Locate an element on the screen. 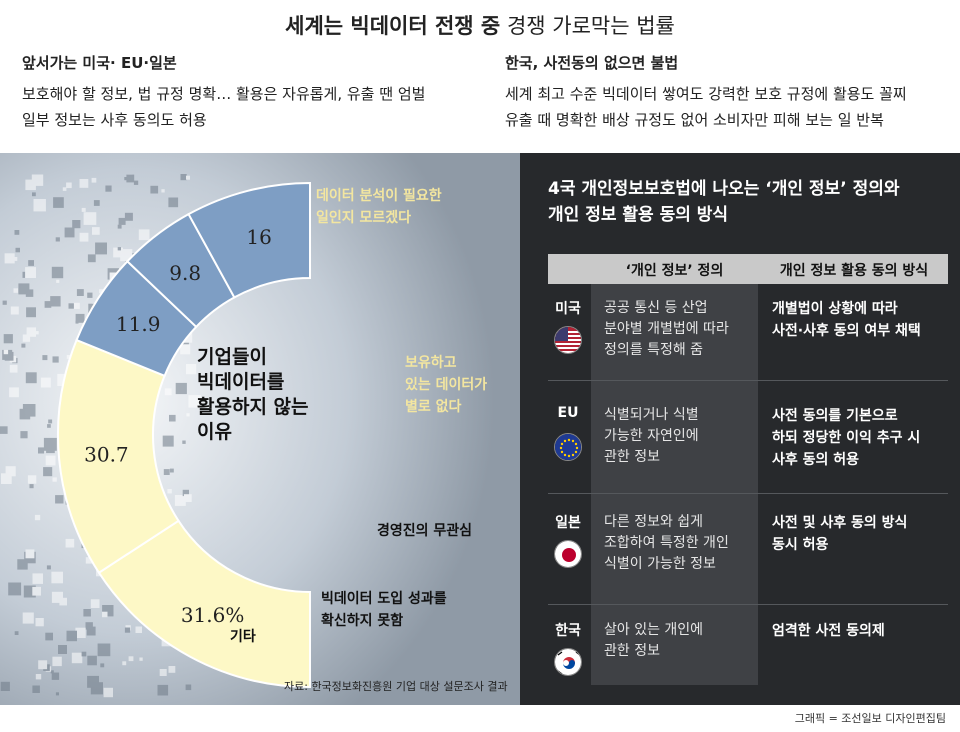 The width and height of the screenshot is (960, 732). chart-title-line: 빅데이터를 is located at coordinates (241, 382).